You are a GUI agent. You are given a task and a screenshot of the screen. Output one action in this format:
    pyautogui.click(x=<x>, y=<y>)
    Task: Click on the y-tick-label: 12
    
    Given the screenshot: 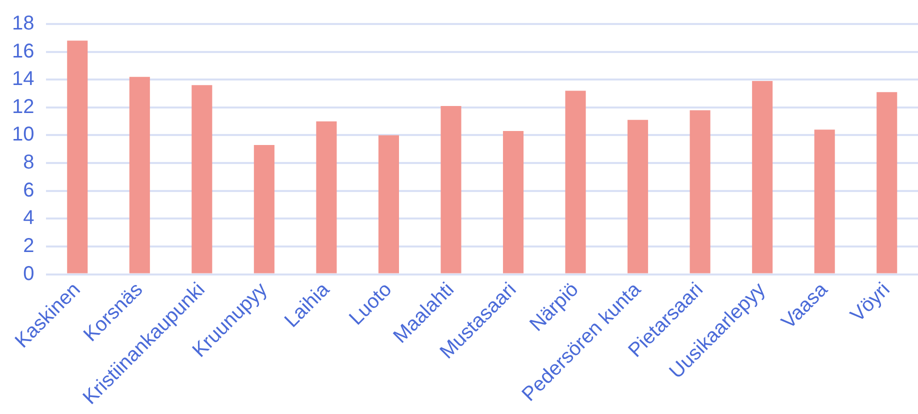 What is the action you would take?
    pyautogui.click(x=23, y=107)
    